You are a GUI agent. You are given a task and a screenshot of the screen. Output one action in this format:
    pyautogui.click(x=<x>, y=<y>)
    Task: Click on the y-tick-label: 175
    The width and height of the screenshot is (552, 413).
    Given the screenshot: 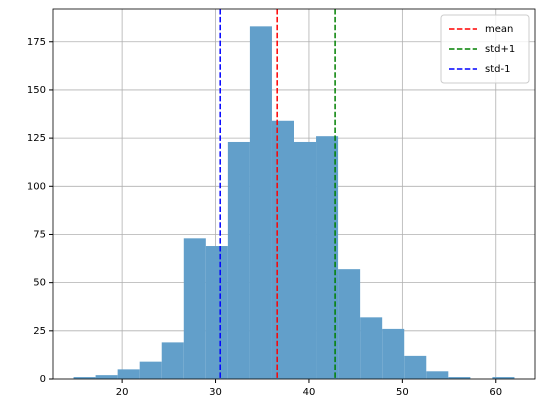 What is the action you would take?
    pyautogui.click(x=36, y=42)
    